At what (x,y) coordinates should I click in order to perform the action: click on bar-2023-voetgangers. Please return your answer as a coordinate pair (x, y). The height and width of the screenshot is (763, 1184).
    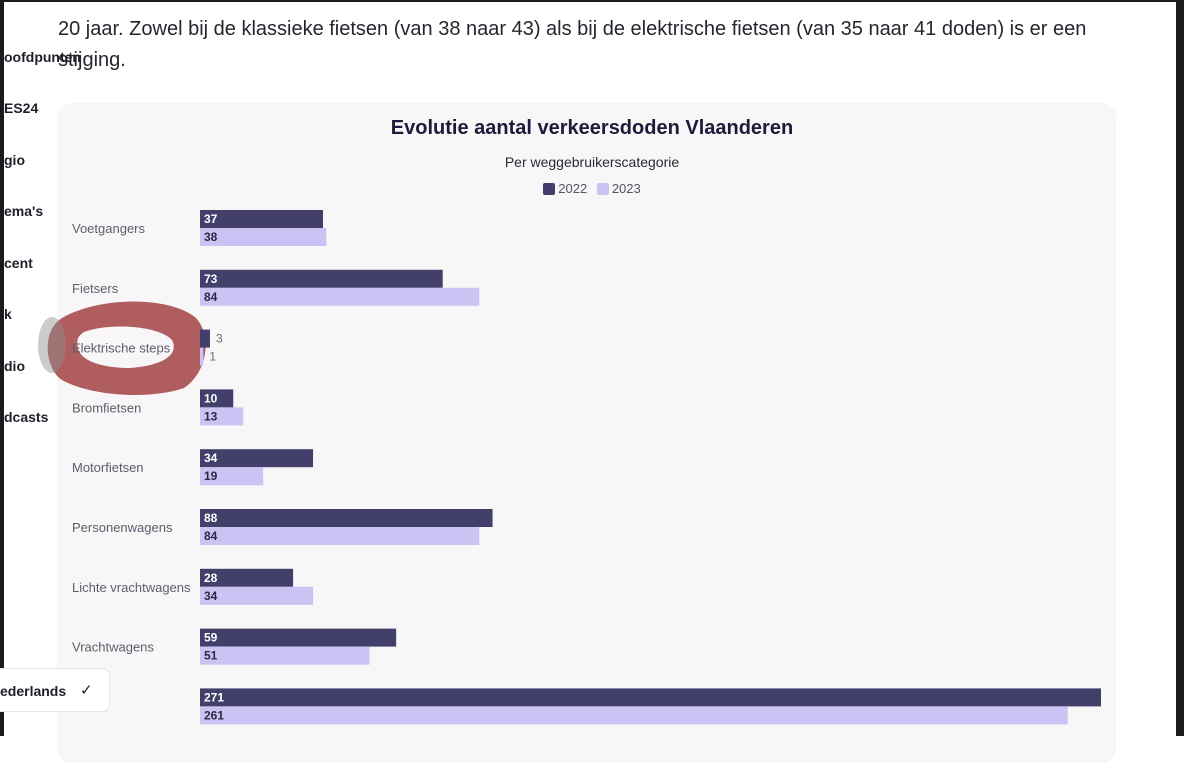
    Looking at the image, I should click on (263, 237).